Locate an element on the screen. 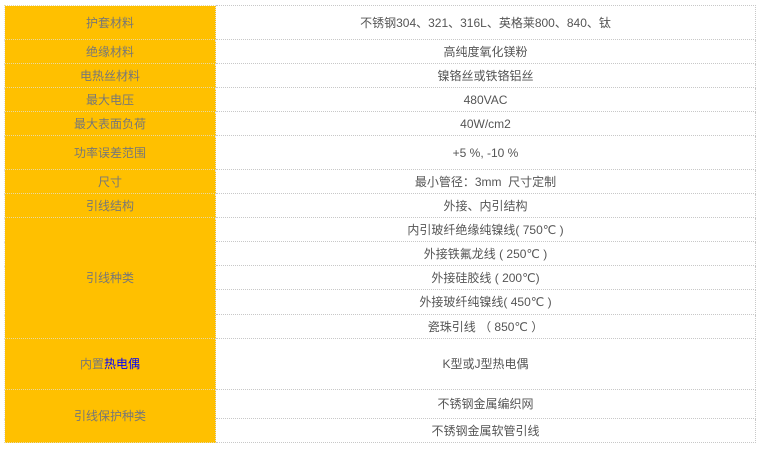  table-row: 电热丝材料 镍铬丝或铁铬铝丝 is located at coordinates (380, 75).